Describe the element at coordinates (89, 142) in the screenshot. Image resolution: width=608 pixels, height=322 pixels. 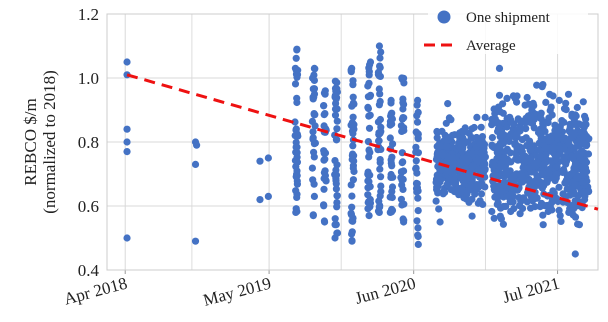
I see `y-axis-ticks: 0.4 0.6 0.8 1.0 1.2` at that location.